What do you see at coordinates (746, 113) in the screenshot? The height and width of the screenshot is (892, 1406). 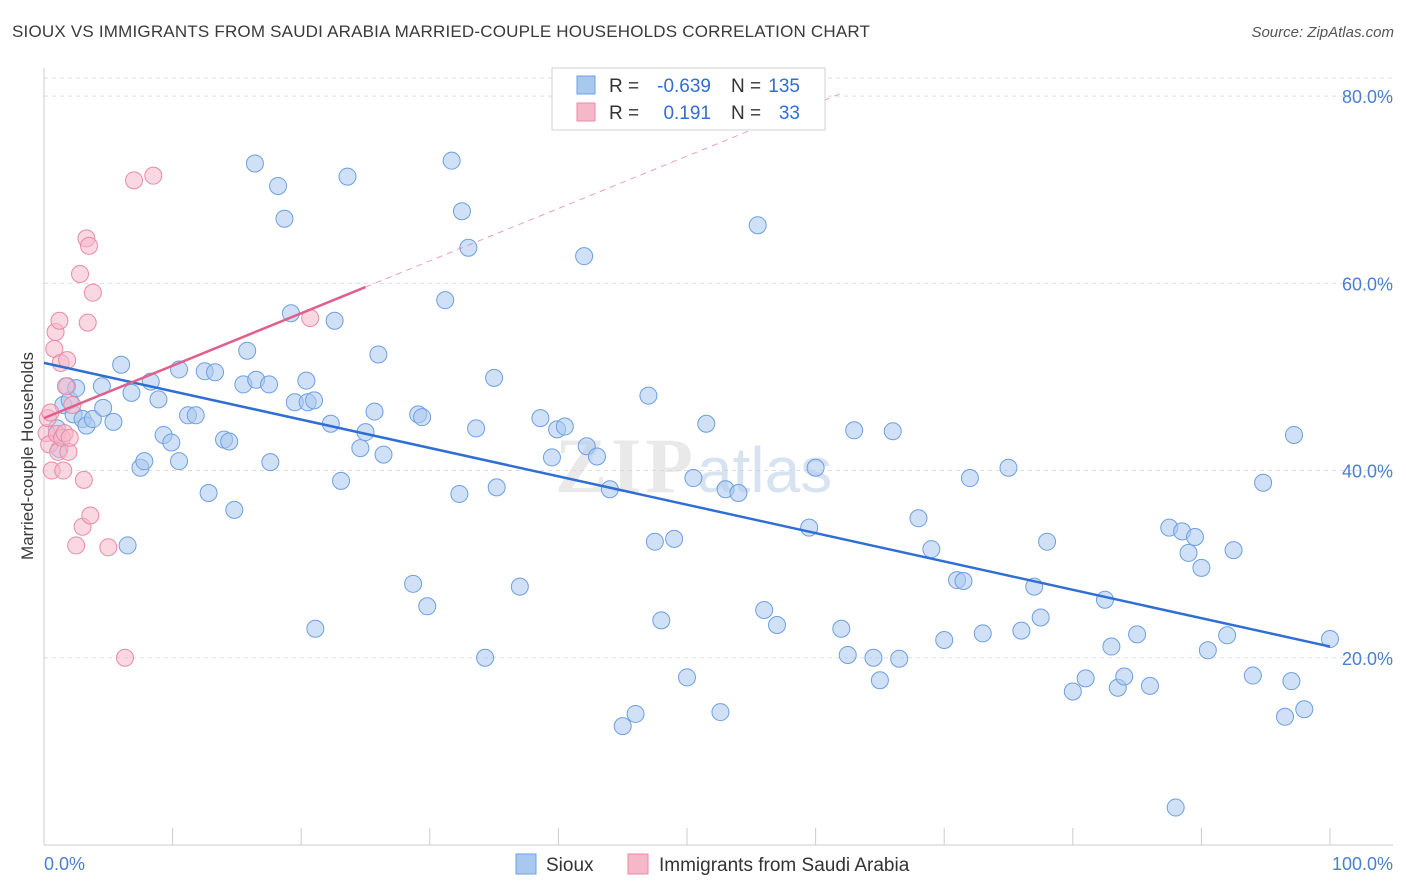 I see `legend-n-label-1: N =` at bounding box center [746, 113].